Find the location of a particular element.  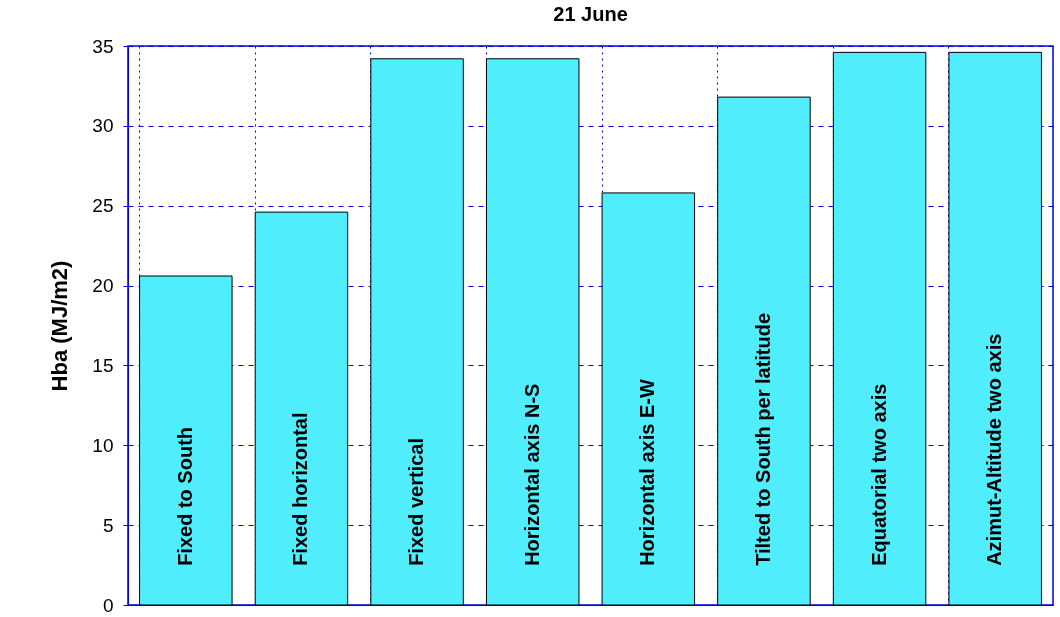

x-tick-label: Horizontal axis N-S is located at coordinates (531, 474).